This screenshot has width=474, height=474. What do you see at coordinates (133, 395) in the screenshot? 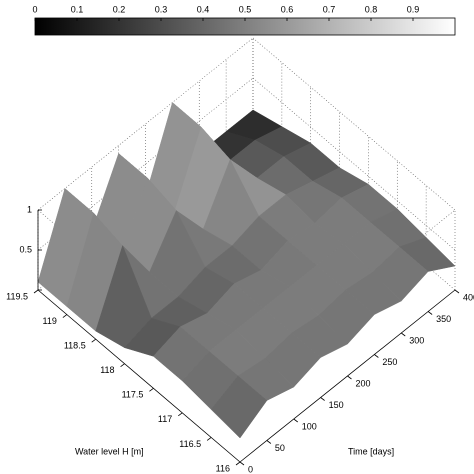
I see `x-tick-label: 117.5` at bounding box center [133, 395].